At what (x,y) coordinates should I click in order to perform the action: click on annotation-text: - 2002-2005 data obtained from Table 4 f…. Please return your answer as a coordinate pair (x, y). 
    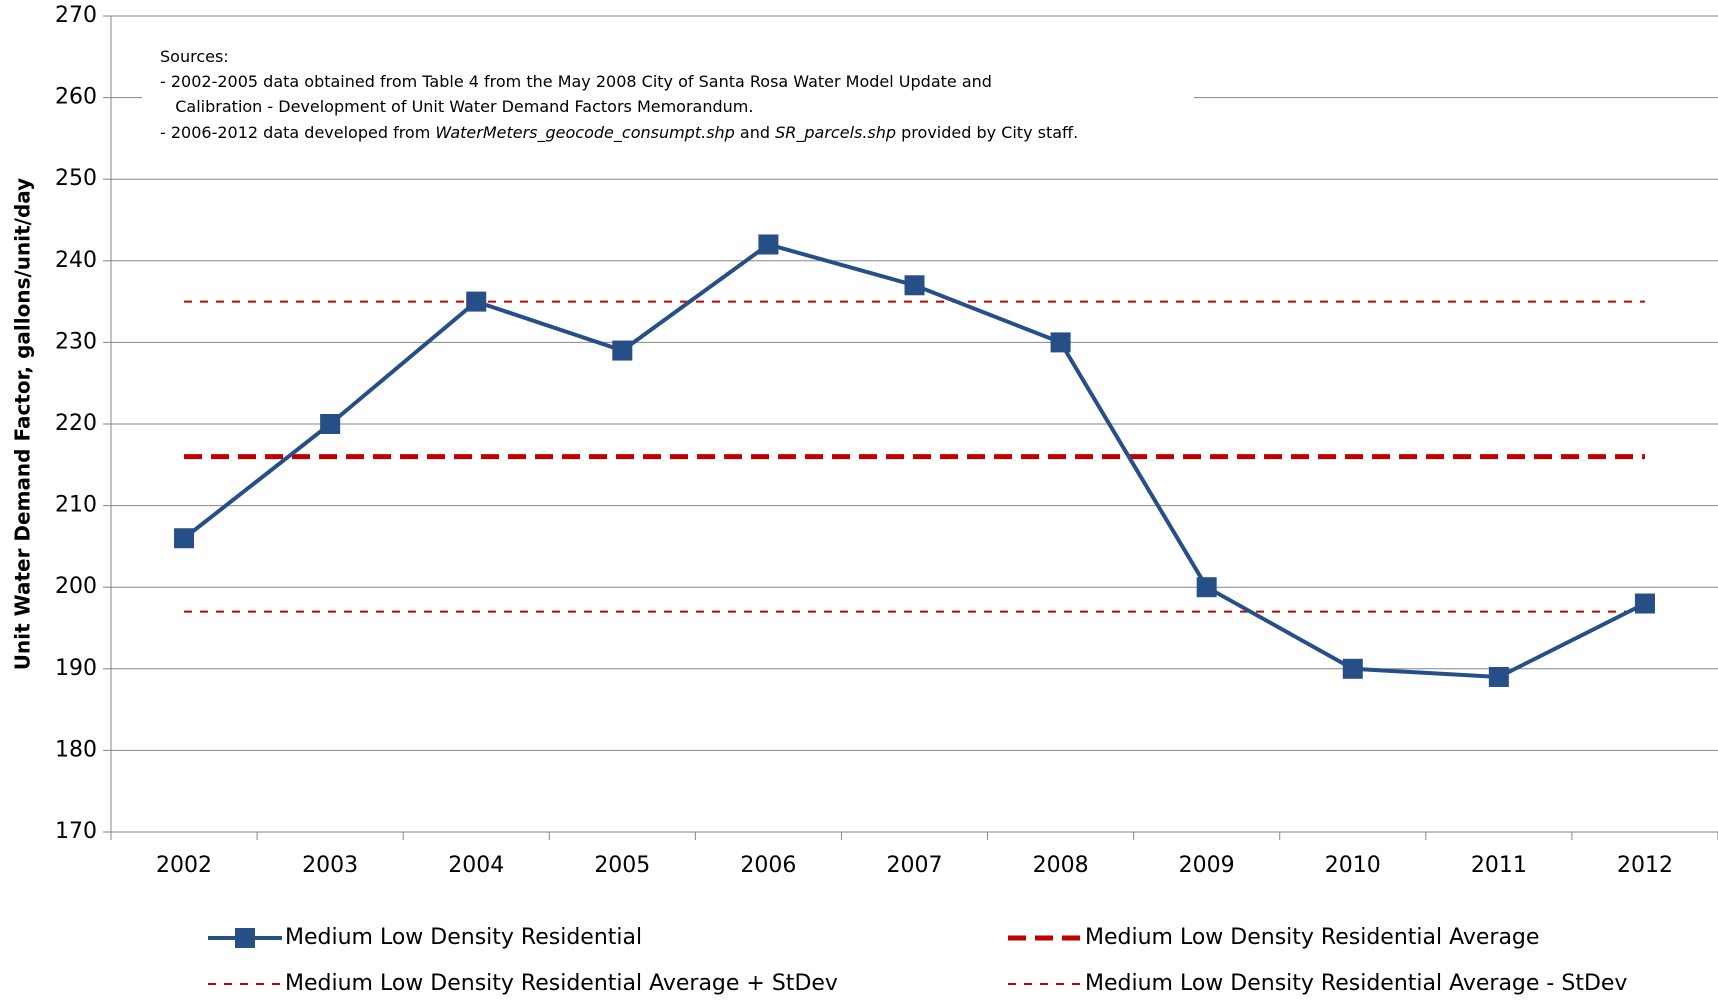
    Looking at the image, I should click on (576, 81).